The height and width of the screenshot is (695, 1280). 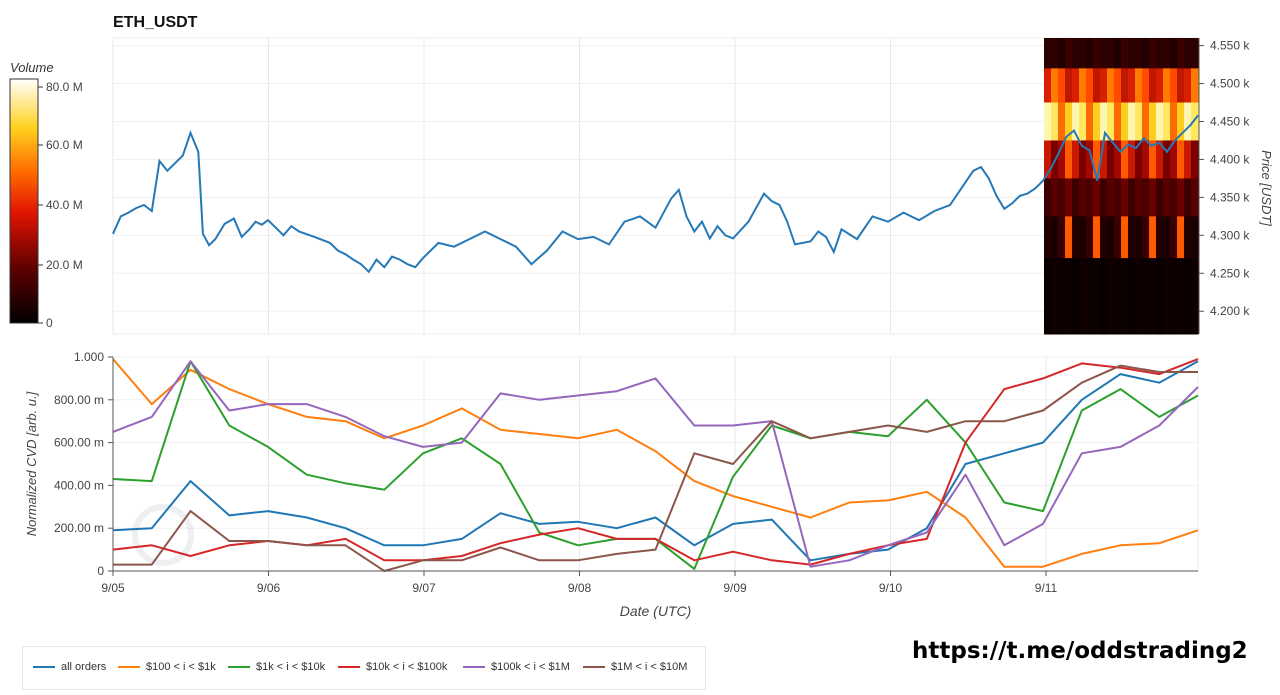 I want to click on colorbar-tick-label: 20.0 M, so click(x=64, y=265).